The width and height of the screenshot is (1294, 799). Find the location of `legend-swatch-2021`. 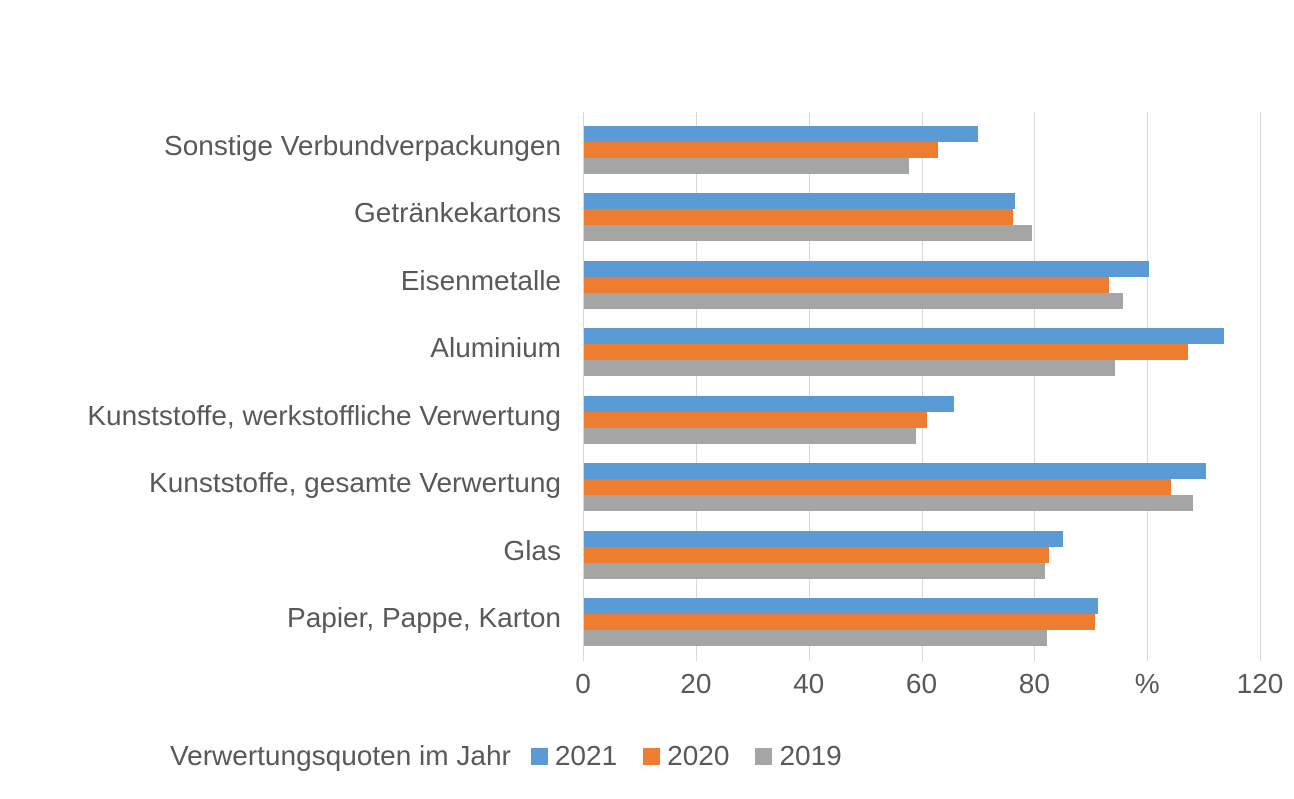

legend-swatch-2021 is located at coordinates (539, 756).